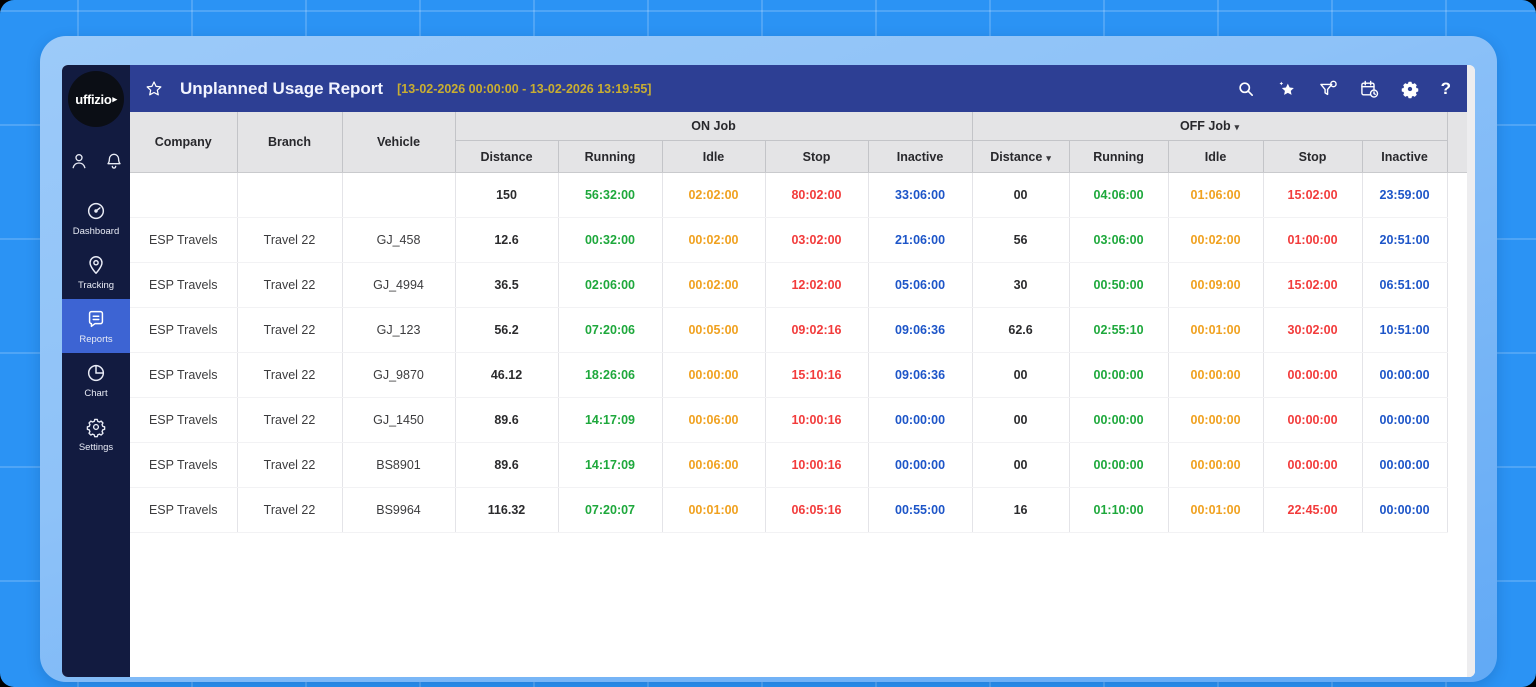 This screenshot has height=687, width=1536. I want to click on col-header-label: Idle, so click(713, 156).